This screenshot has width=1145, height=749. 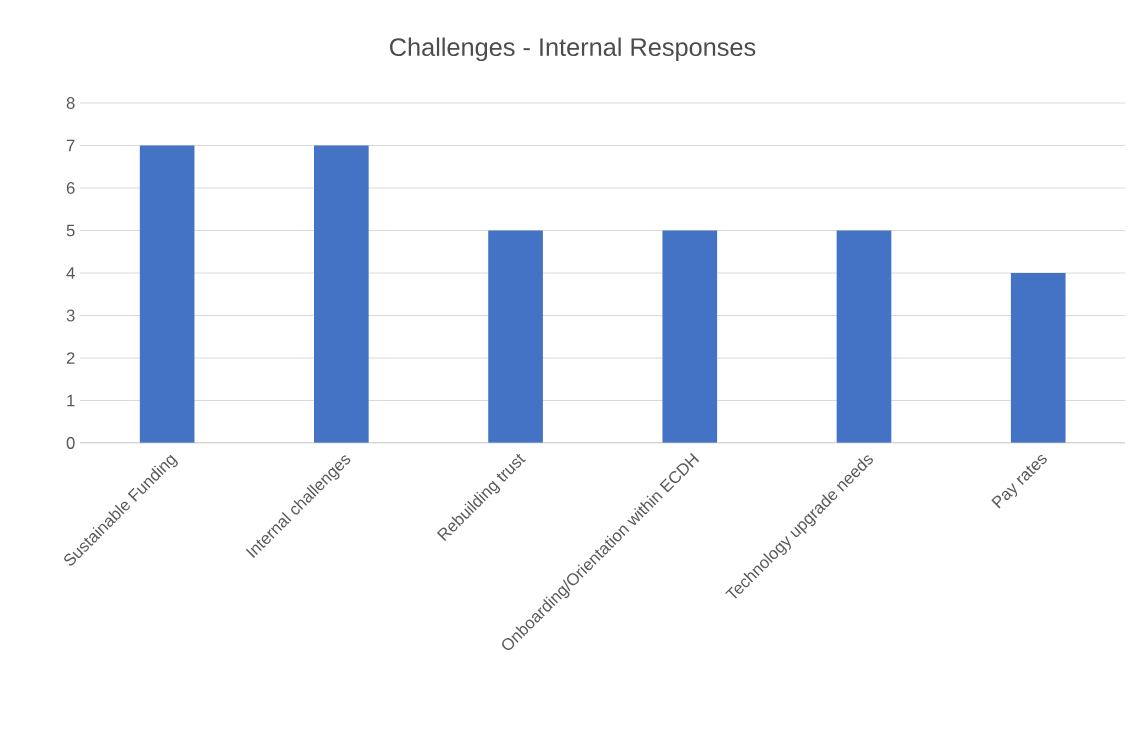 What do you see at coordinates (70, 273) in the screenshot?
I see `y-tick-label: 4` at bounding box center [70, 273].